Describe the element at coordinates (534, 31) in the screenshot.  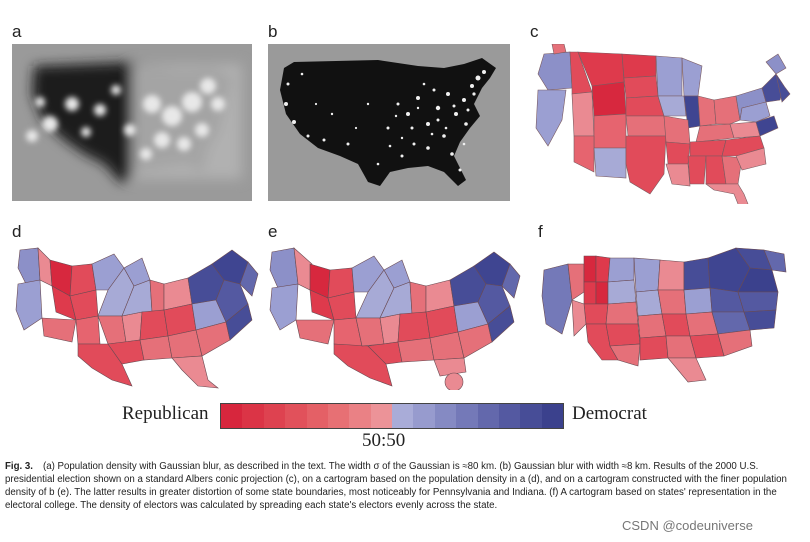
I see `panel-label-c: c` at that location.